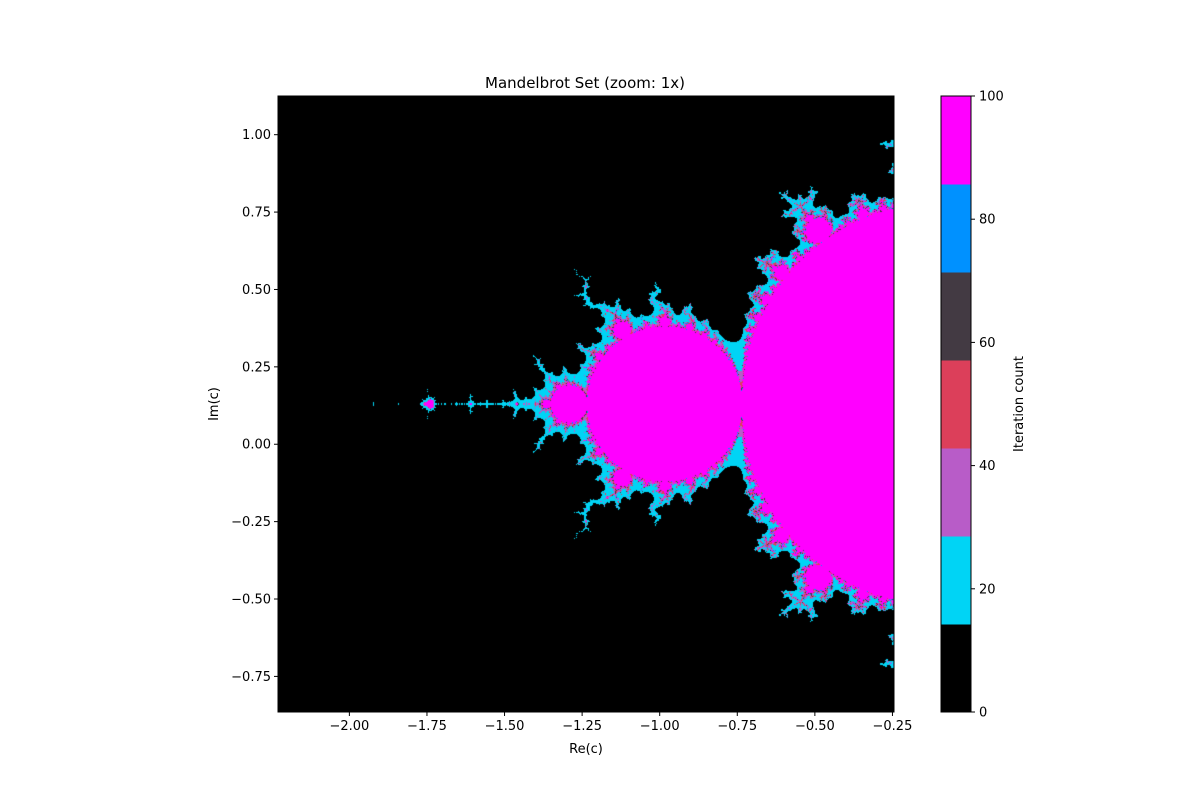 The width and height of the screenshot is (1200, 800). Describe the element at coordinates (349, 726) in the screenshot. I see `x-tick-label: −2.00` at that location.